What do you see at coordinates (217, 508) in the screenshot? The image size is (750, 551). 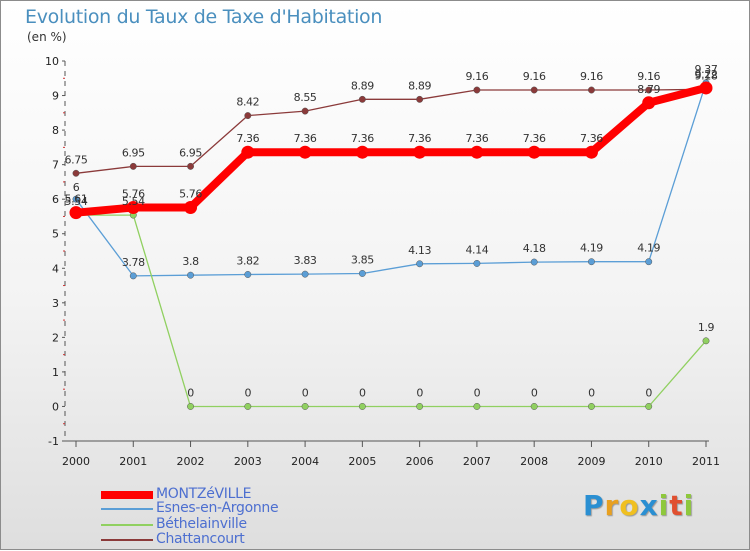 I see `legend-label: Esnes-en-Argonne` at bounding box center [217, 508].